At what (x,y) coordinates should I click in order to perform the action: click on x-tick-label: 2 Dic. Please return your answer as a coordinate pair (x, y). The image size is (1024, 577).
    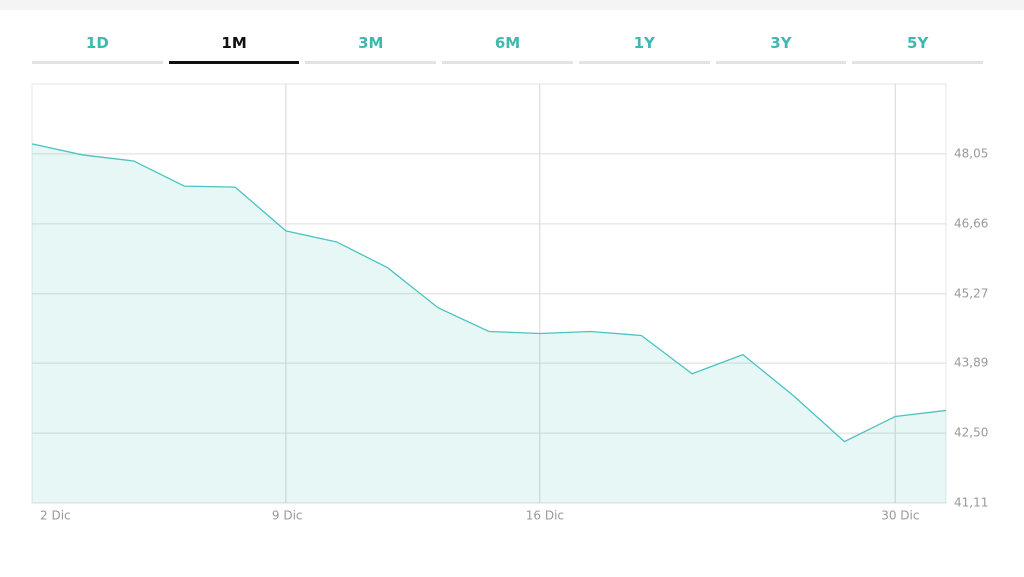
    Looking at the image, I should click on (55, 516).